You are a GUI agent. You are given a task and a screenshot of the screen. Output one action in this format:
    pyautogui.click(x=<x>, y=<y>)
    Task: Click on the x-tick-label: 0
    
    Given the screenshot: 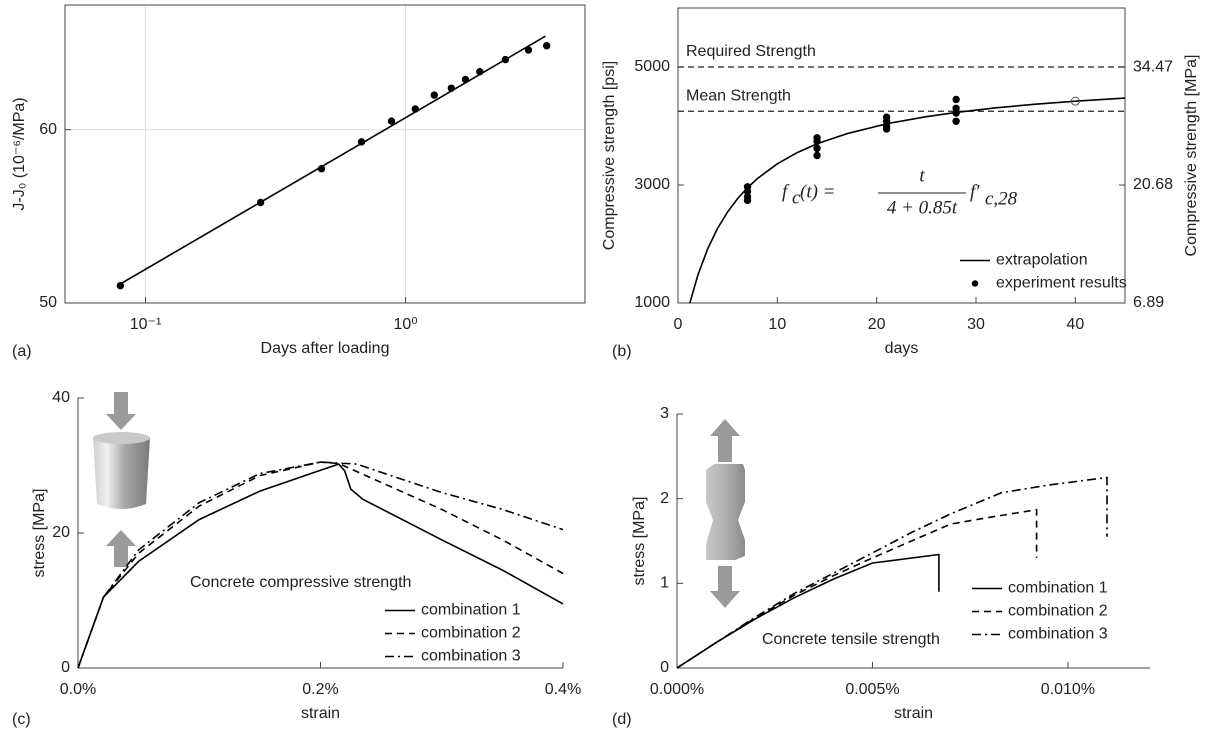 What is the action you would take?
    pyautogui.click(x=678, y=324)
    